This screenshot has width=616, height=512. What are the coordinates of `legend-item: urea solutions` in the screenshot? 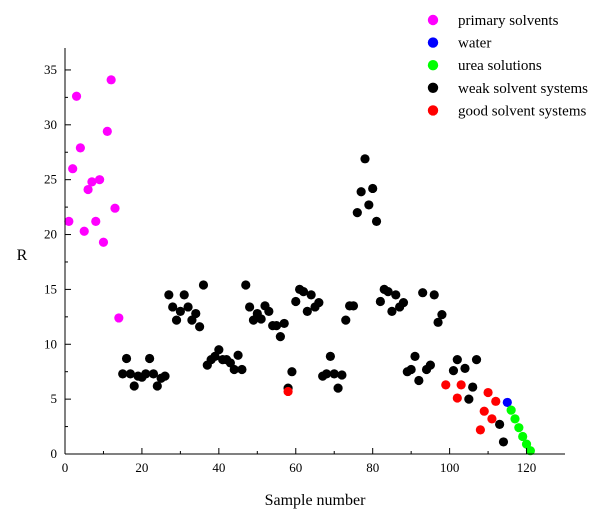 It's located at (484, 66).